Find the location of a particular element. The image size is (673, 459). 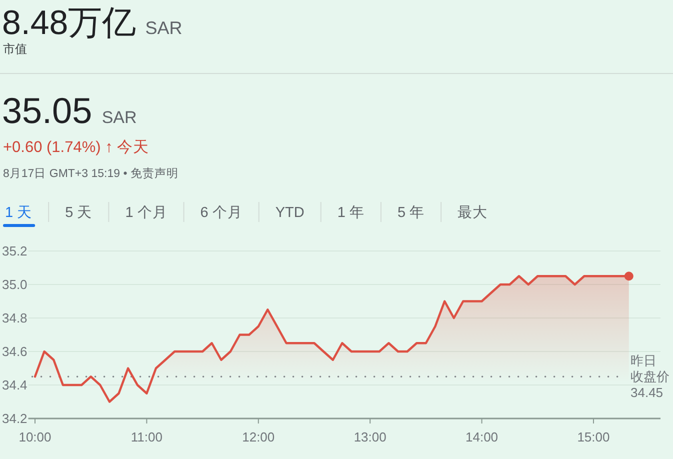

y-tick-label: 34.2 is located at coordinates (15, 418).